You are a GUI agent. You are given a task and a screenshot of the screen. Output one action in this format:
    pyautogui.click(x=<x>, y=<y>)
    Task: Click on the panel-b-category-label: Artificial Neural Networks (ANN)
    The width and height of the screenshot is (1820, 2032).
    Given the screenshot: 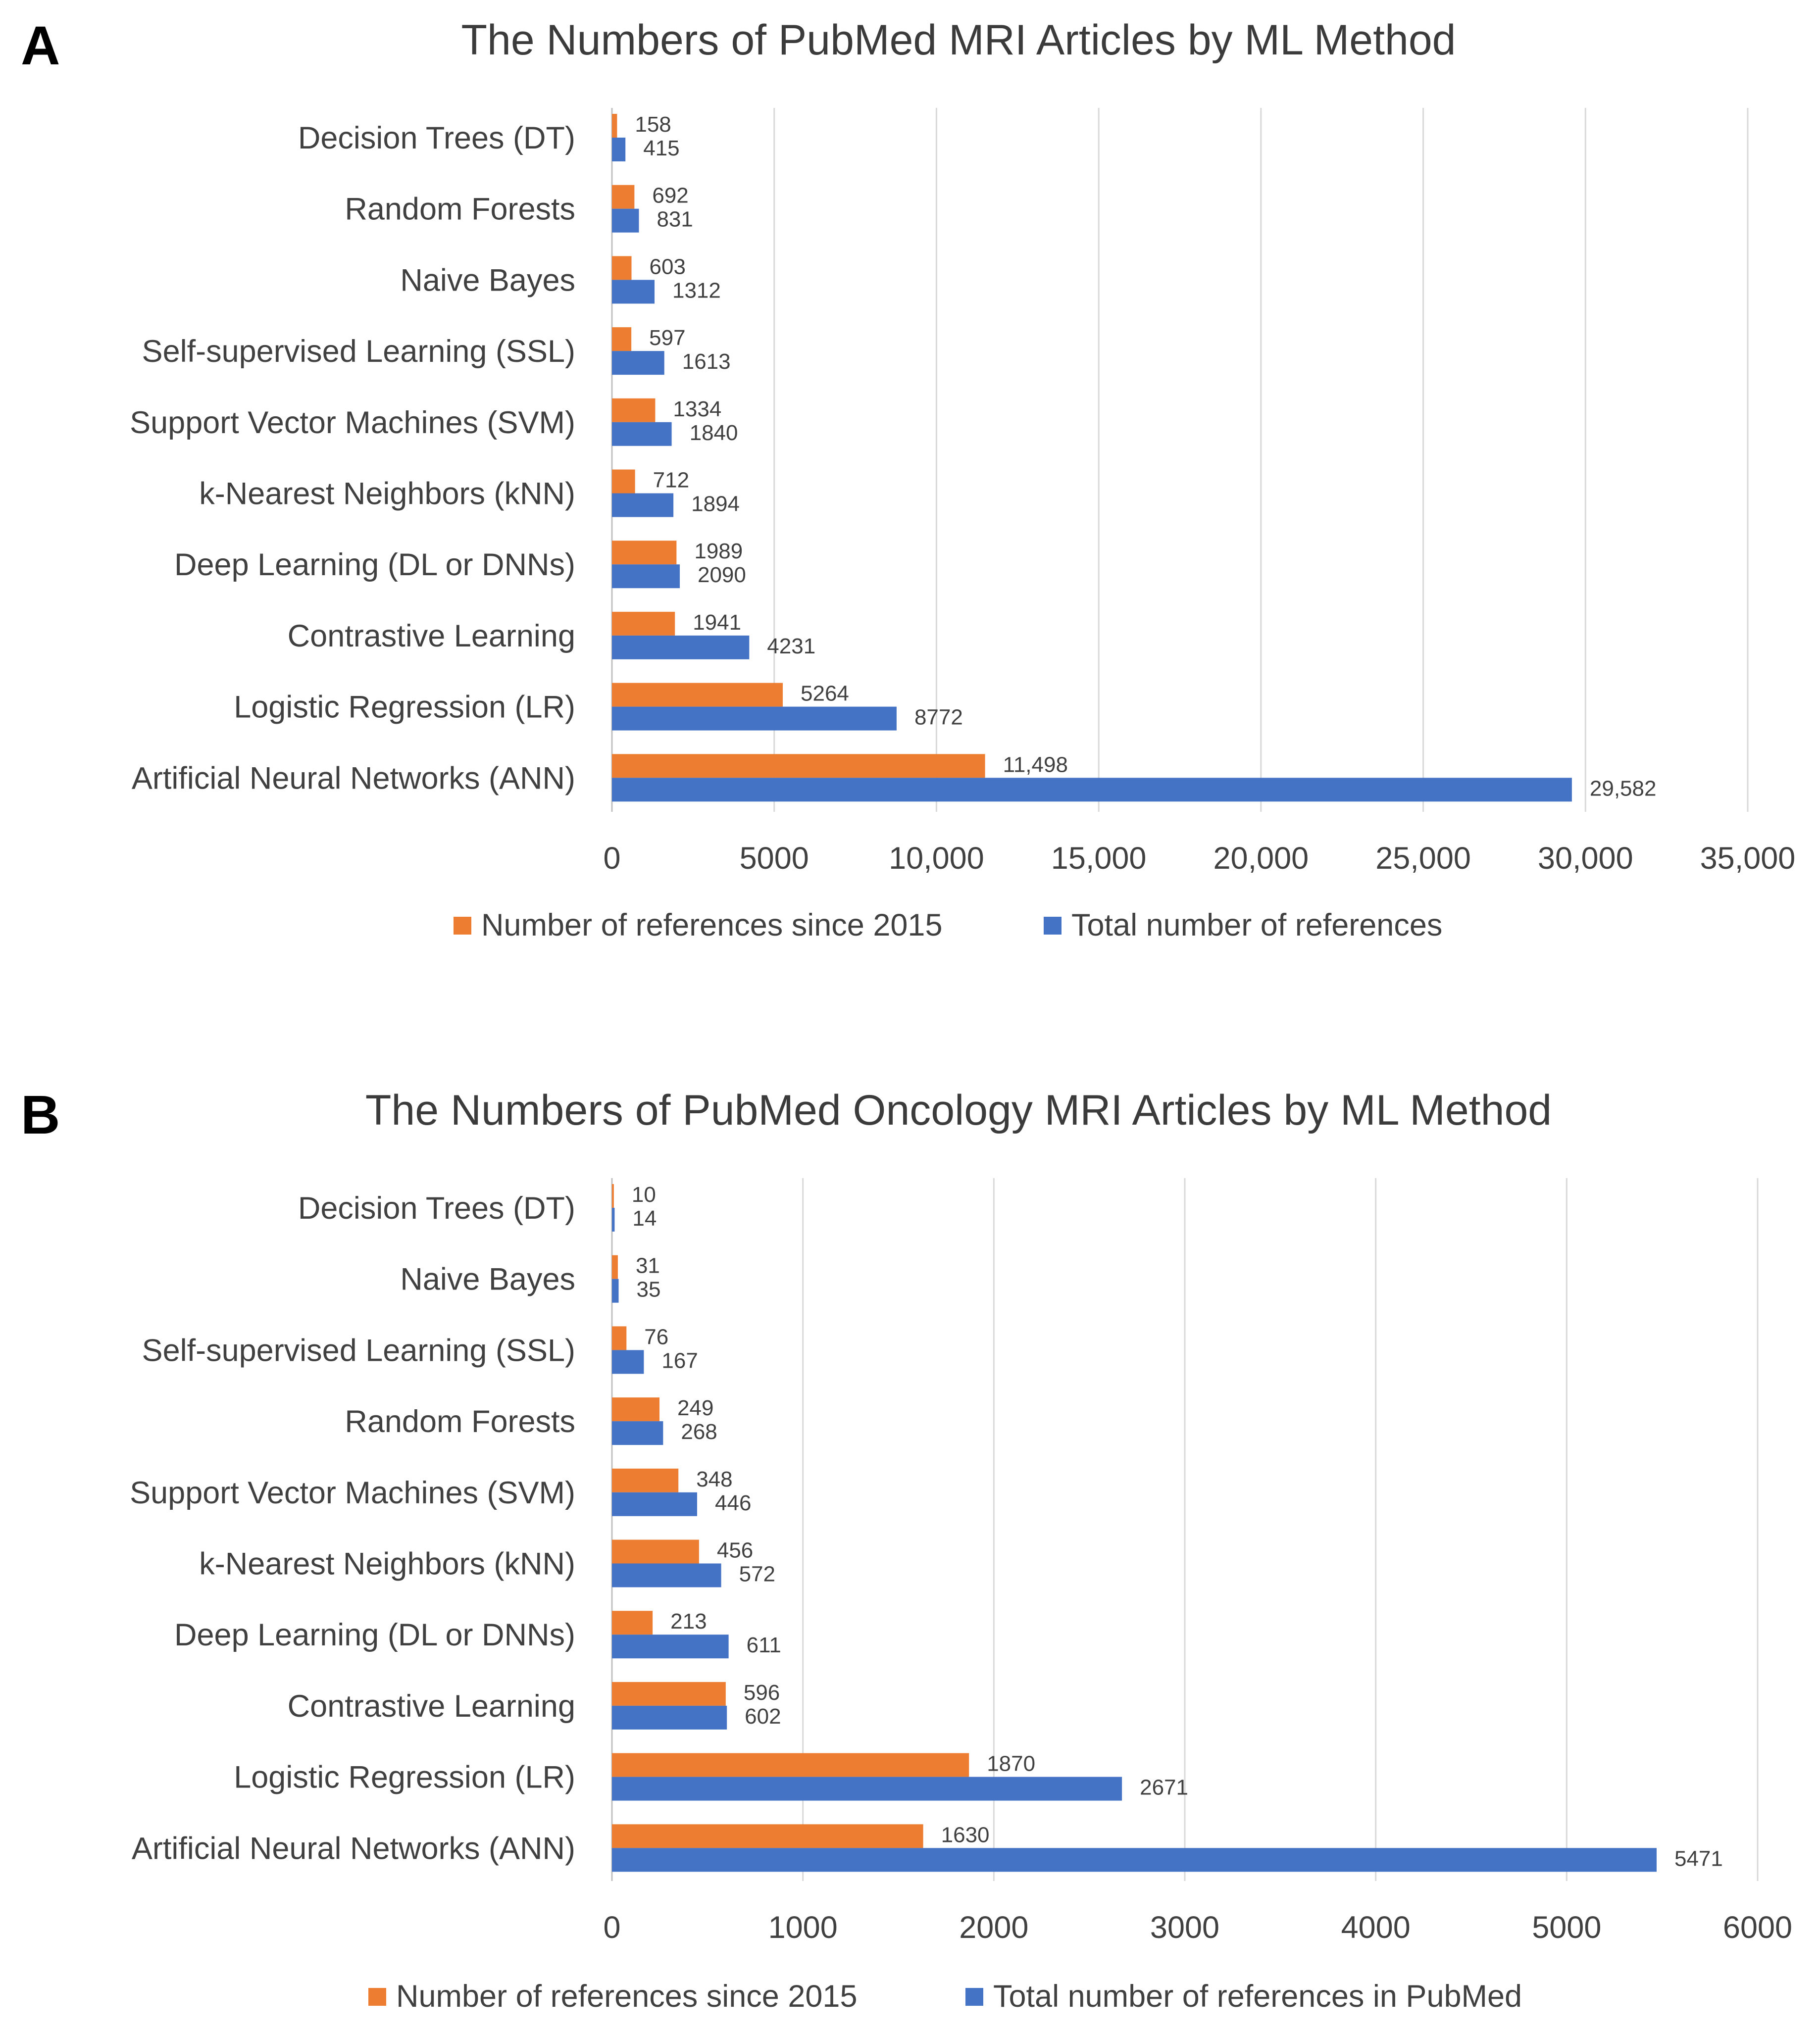 What is the action you would take?
    pyautogui.click(x=353, y=1848)
    